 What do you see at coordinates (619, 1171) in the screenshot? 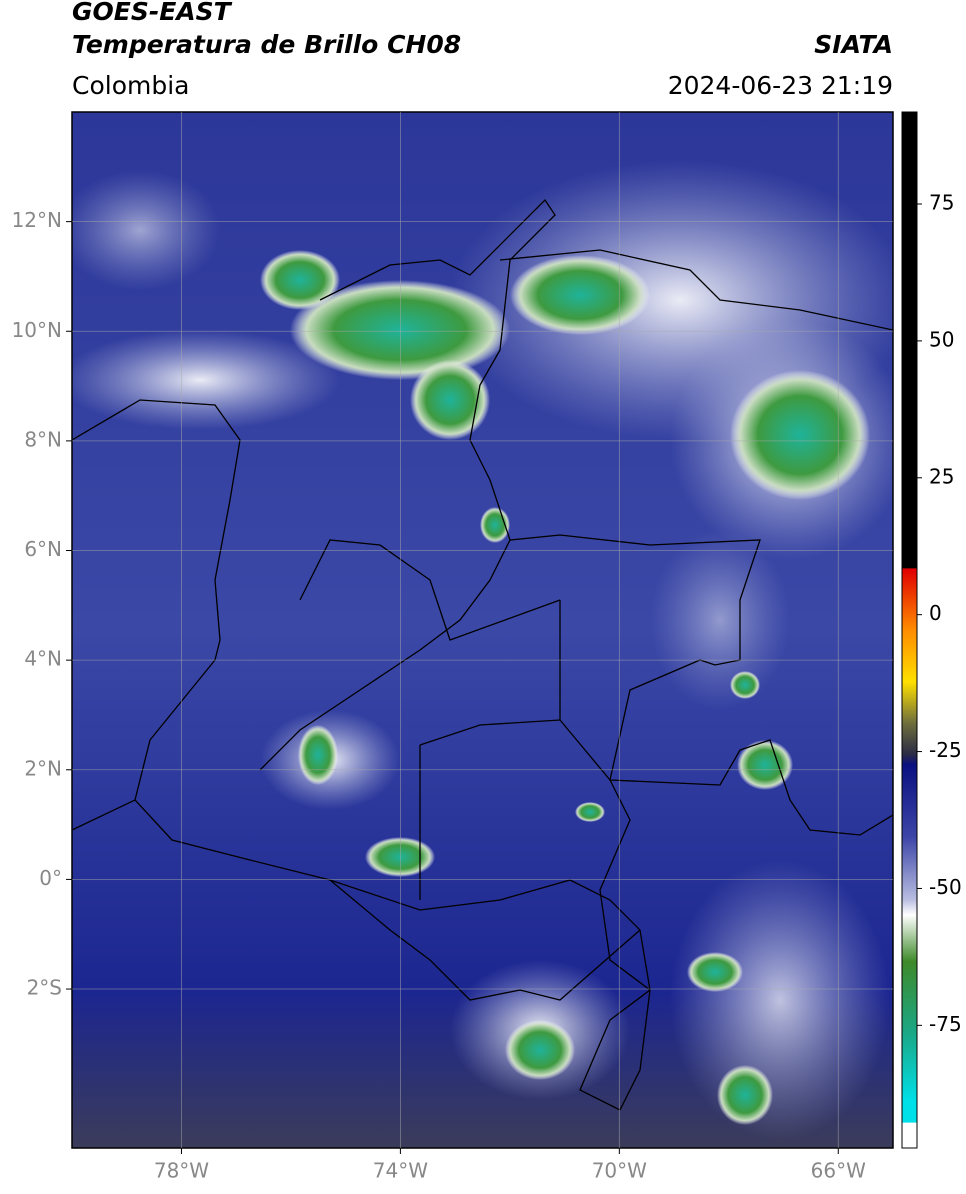
I see `lon-tick-label: 70°W` at bounding box center [619, 1171].